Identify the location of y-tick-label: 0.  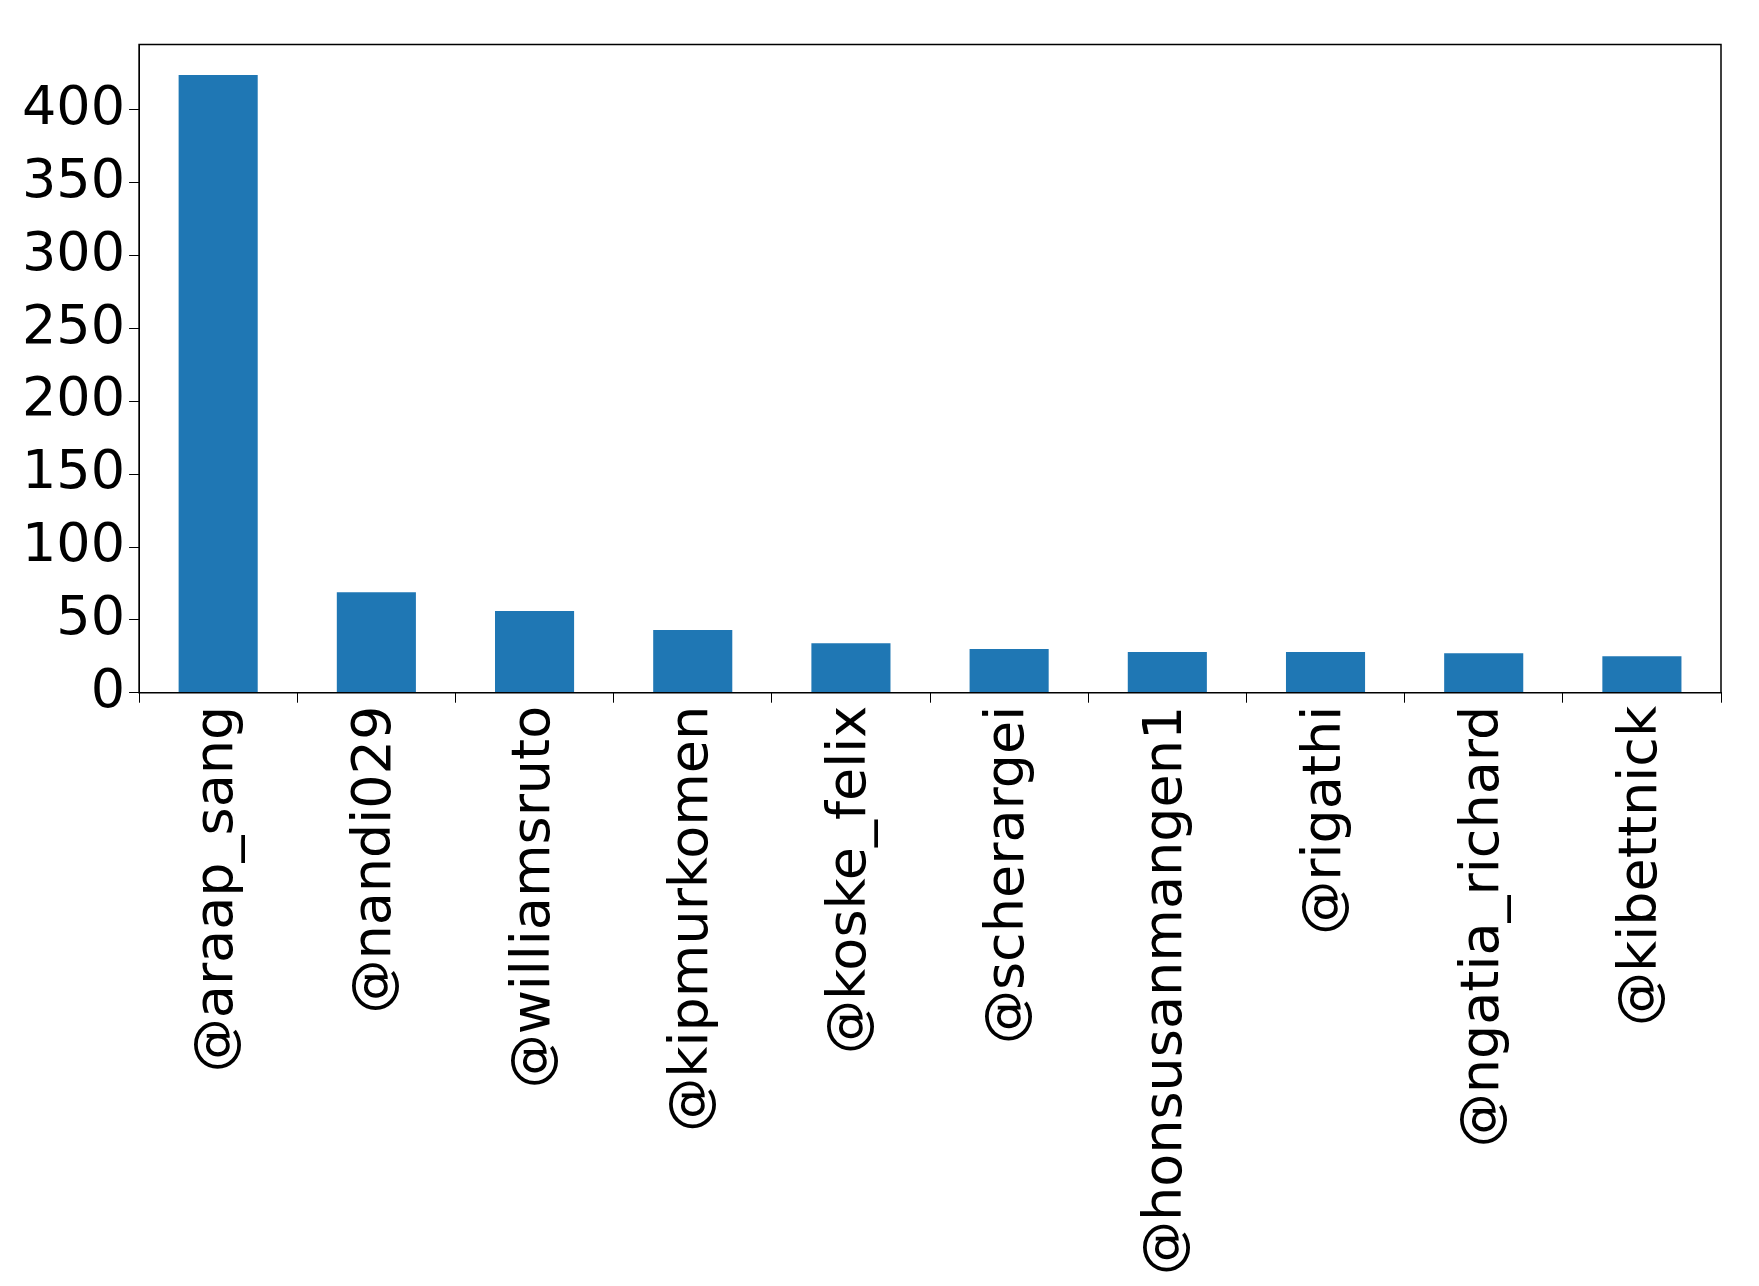
(108, 688).